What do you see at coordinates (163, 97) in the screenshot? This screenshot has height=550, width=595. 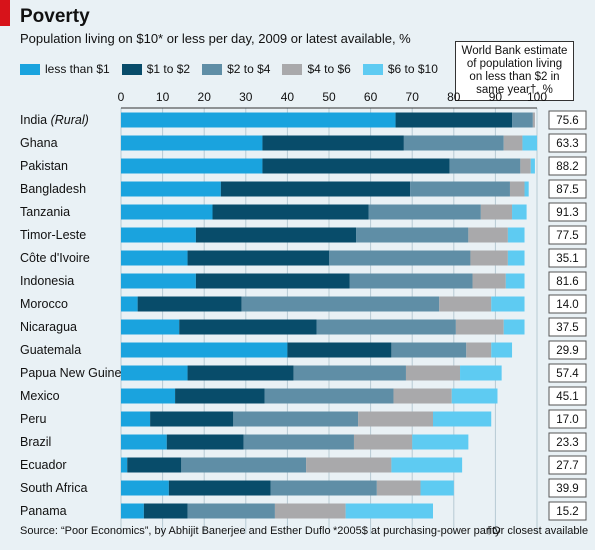 I see `x-tick-label: 10` at bounding box center [163, 97].